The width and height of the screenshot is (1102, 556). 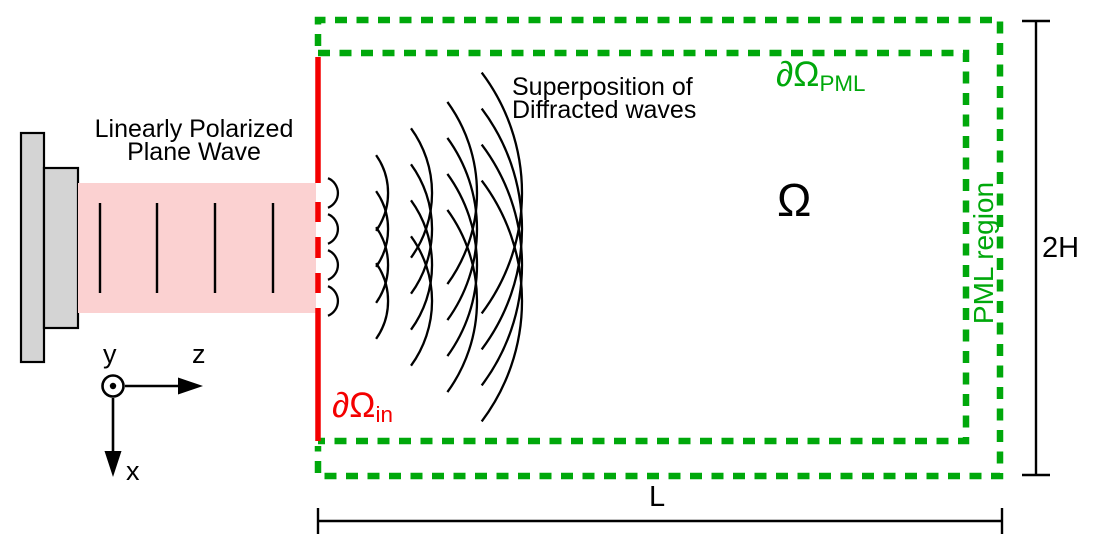 I want to click on pml-boundary-label: ∂ΩPML, so click(x=821, y=75).